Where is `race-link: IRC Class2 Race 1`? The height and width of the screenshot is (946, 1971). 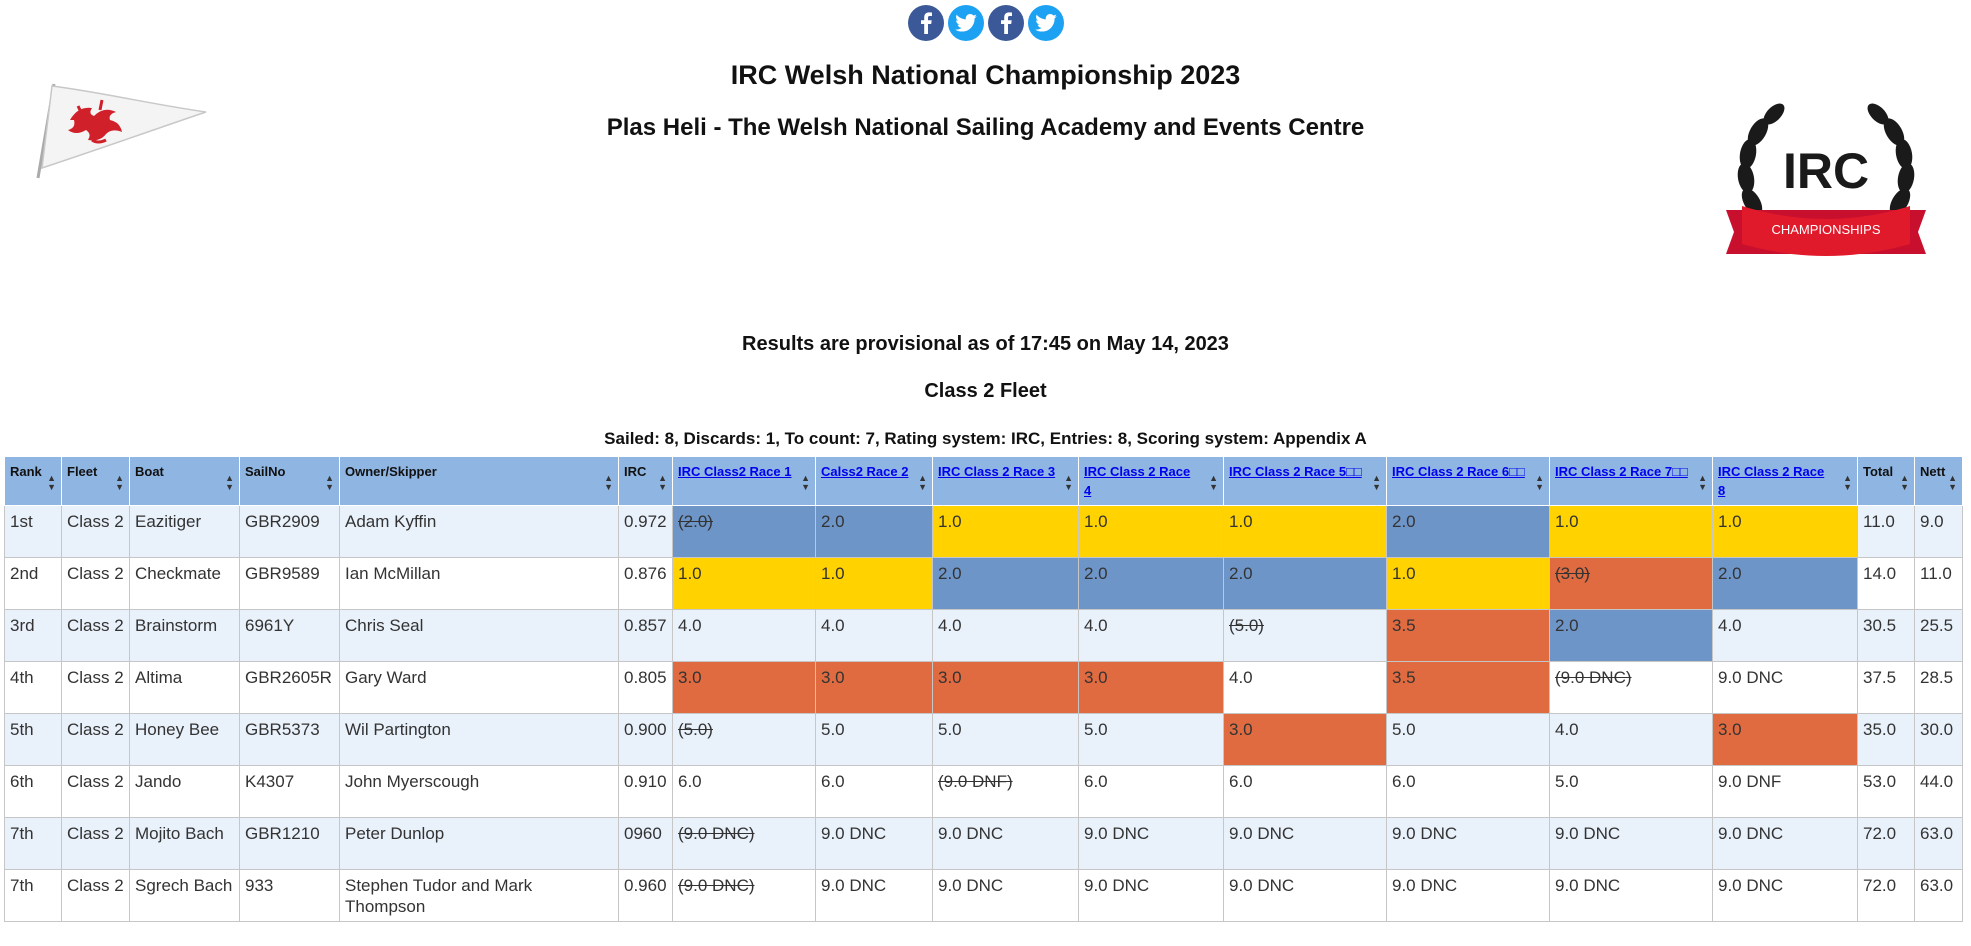
race-link: IRC Class2 Race 1 is located at coordinates (735, 471).